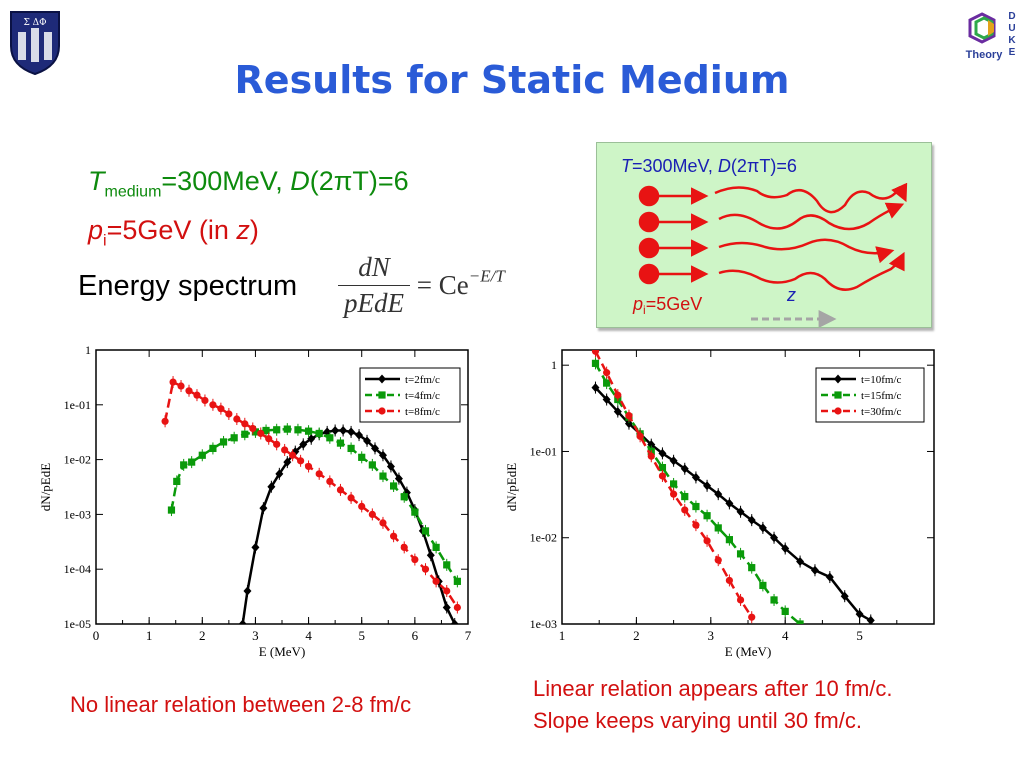 Image resolution: width=1024 pixels, height=768 pixels. Describe the element at coordinates (1012, 40) in the screenshot. I see `svg-text: K` at that location.